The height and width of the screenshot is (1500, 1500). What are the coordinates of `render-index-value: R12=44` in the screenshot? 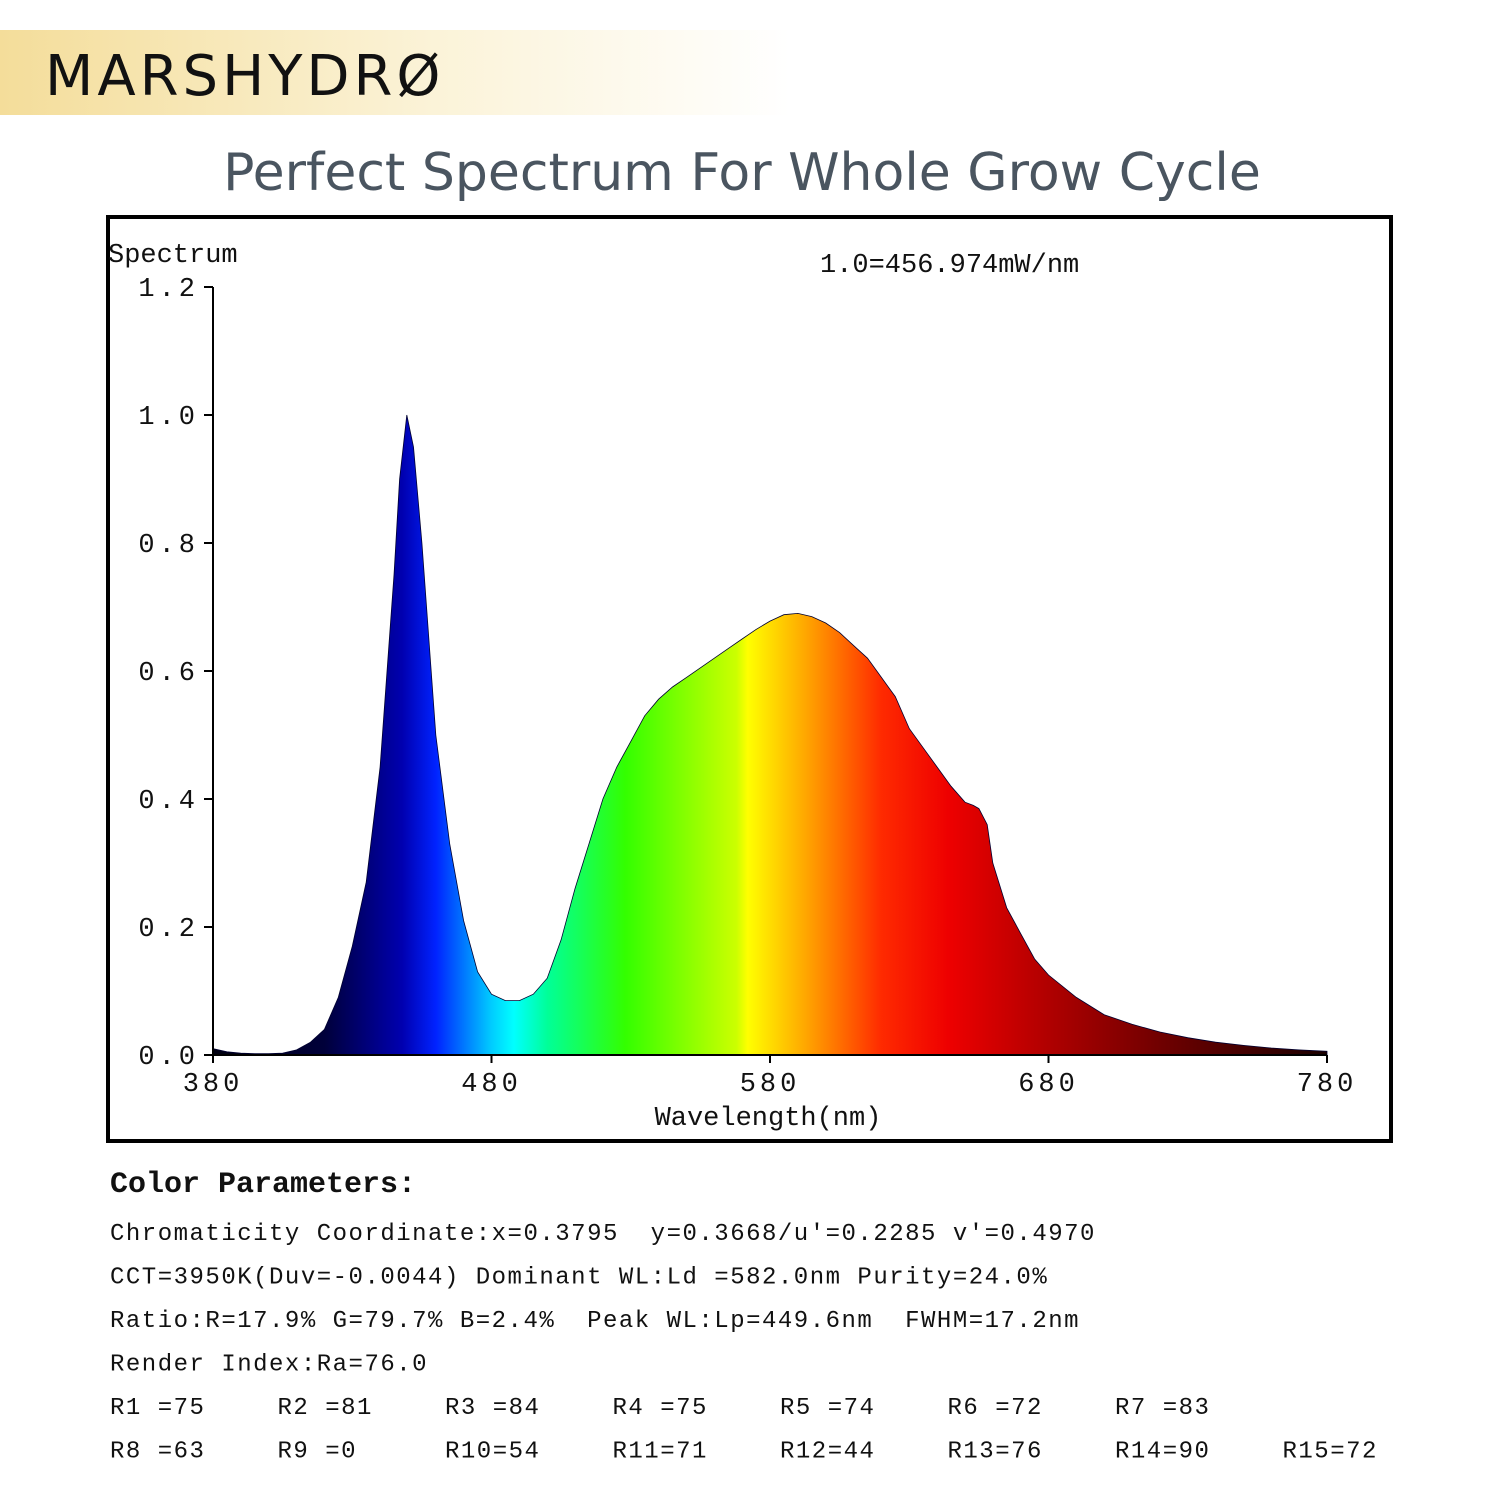 It's located at (827, 1452).